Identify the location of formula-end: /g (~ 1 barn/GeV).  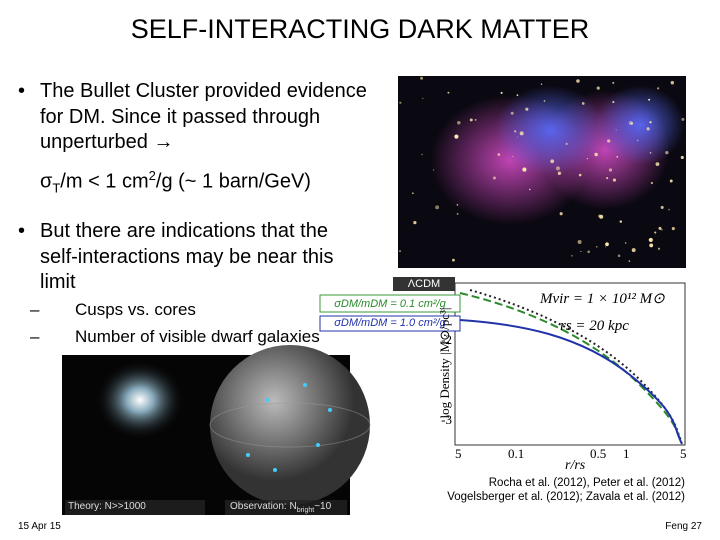
(233, 181).